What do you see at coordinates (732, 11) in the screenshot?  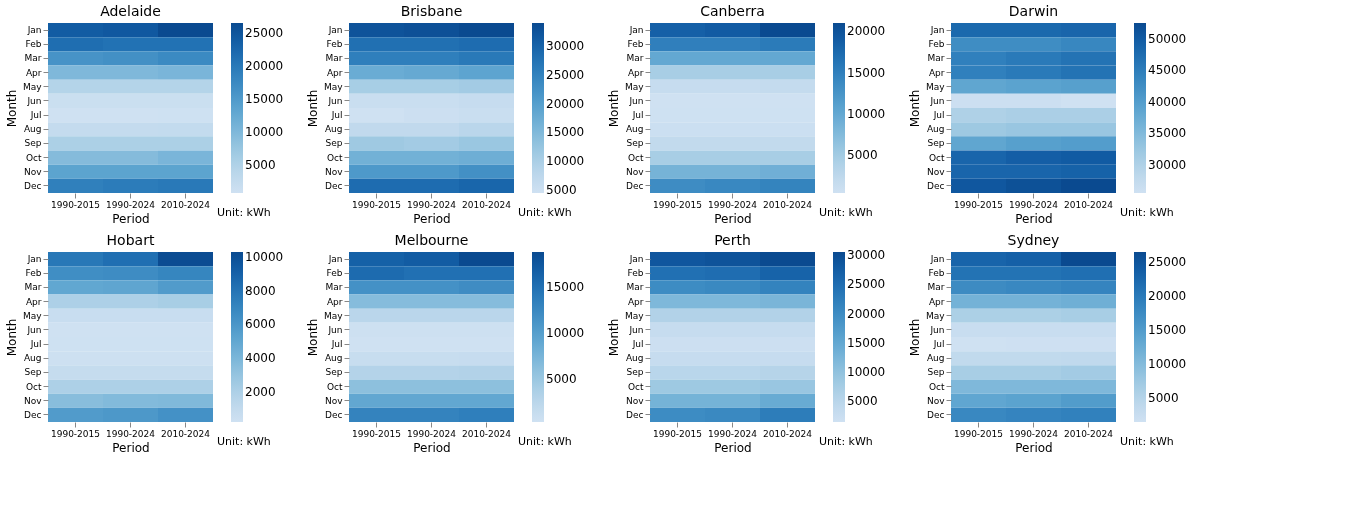 I see `chart-title: Canberra` at bounding box center [732, 11].